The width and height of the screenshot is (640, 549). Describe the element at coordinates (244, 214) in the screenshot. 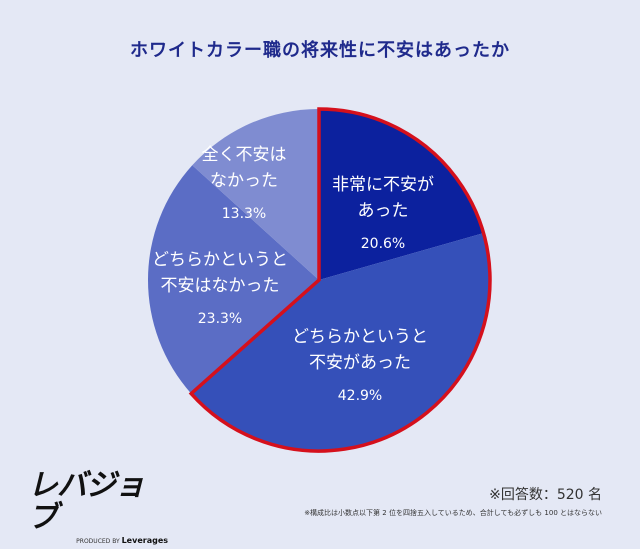

I see `slice-value-4: 13.3%` at that location.